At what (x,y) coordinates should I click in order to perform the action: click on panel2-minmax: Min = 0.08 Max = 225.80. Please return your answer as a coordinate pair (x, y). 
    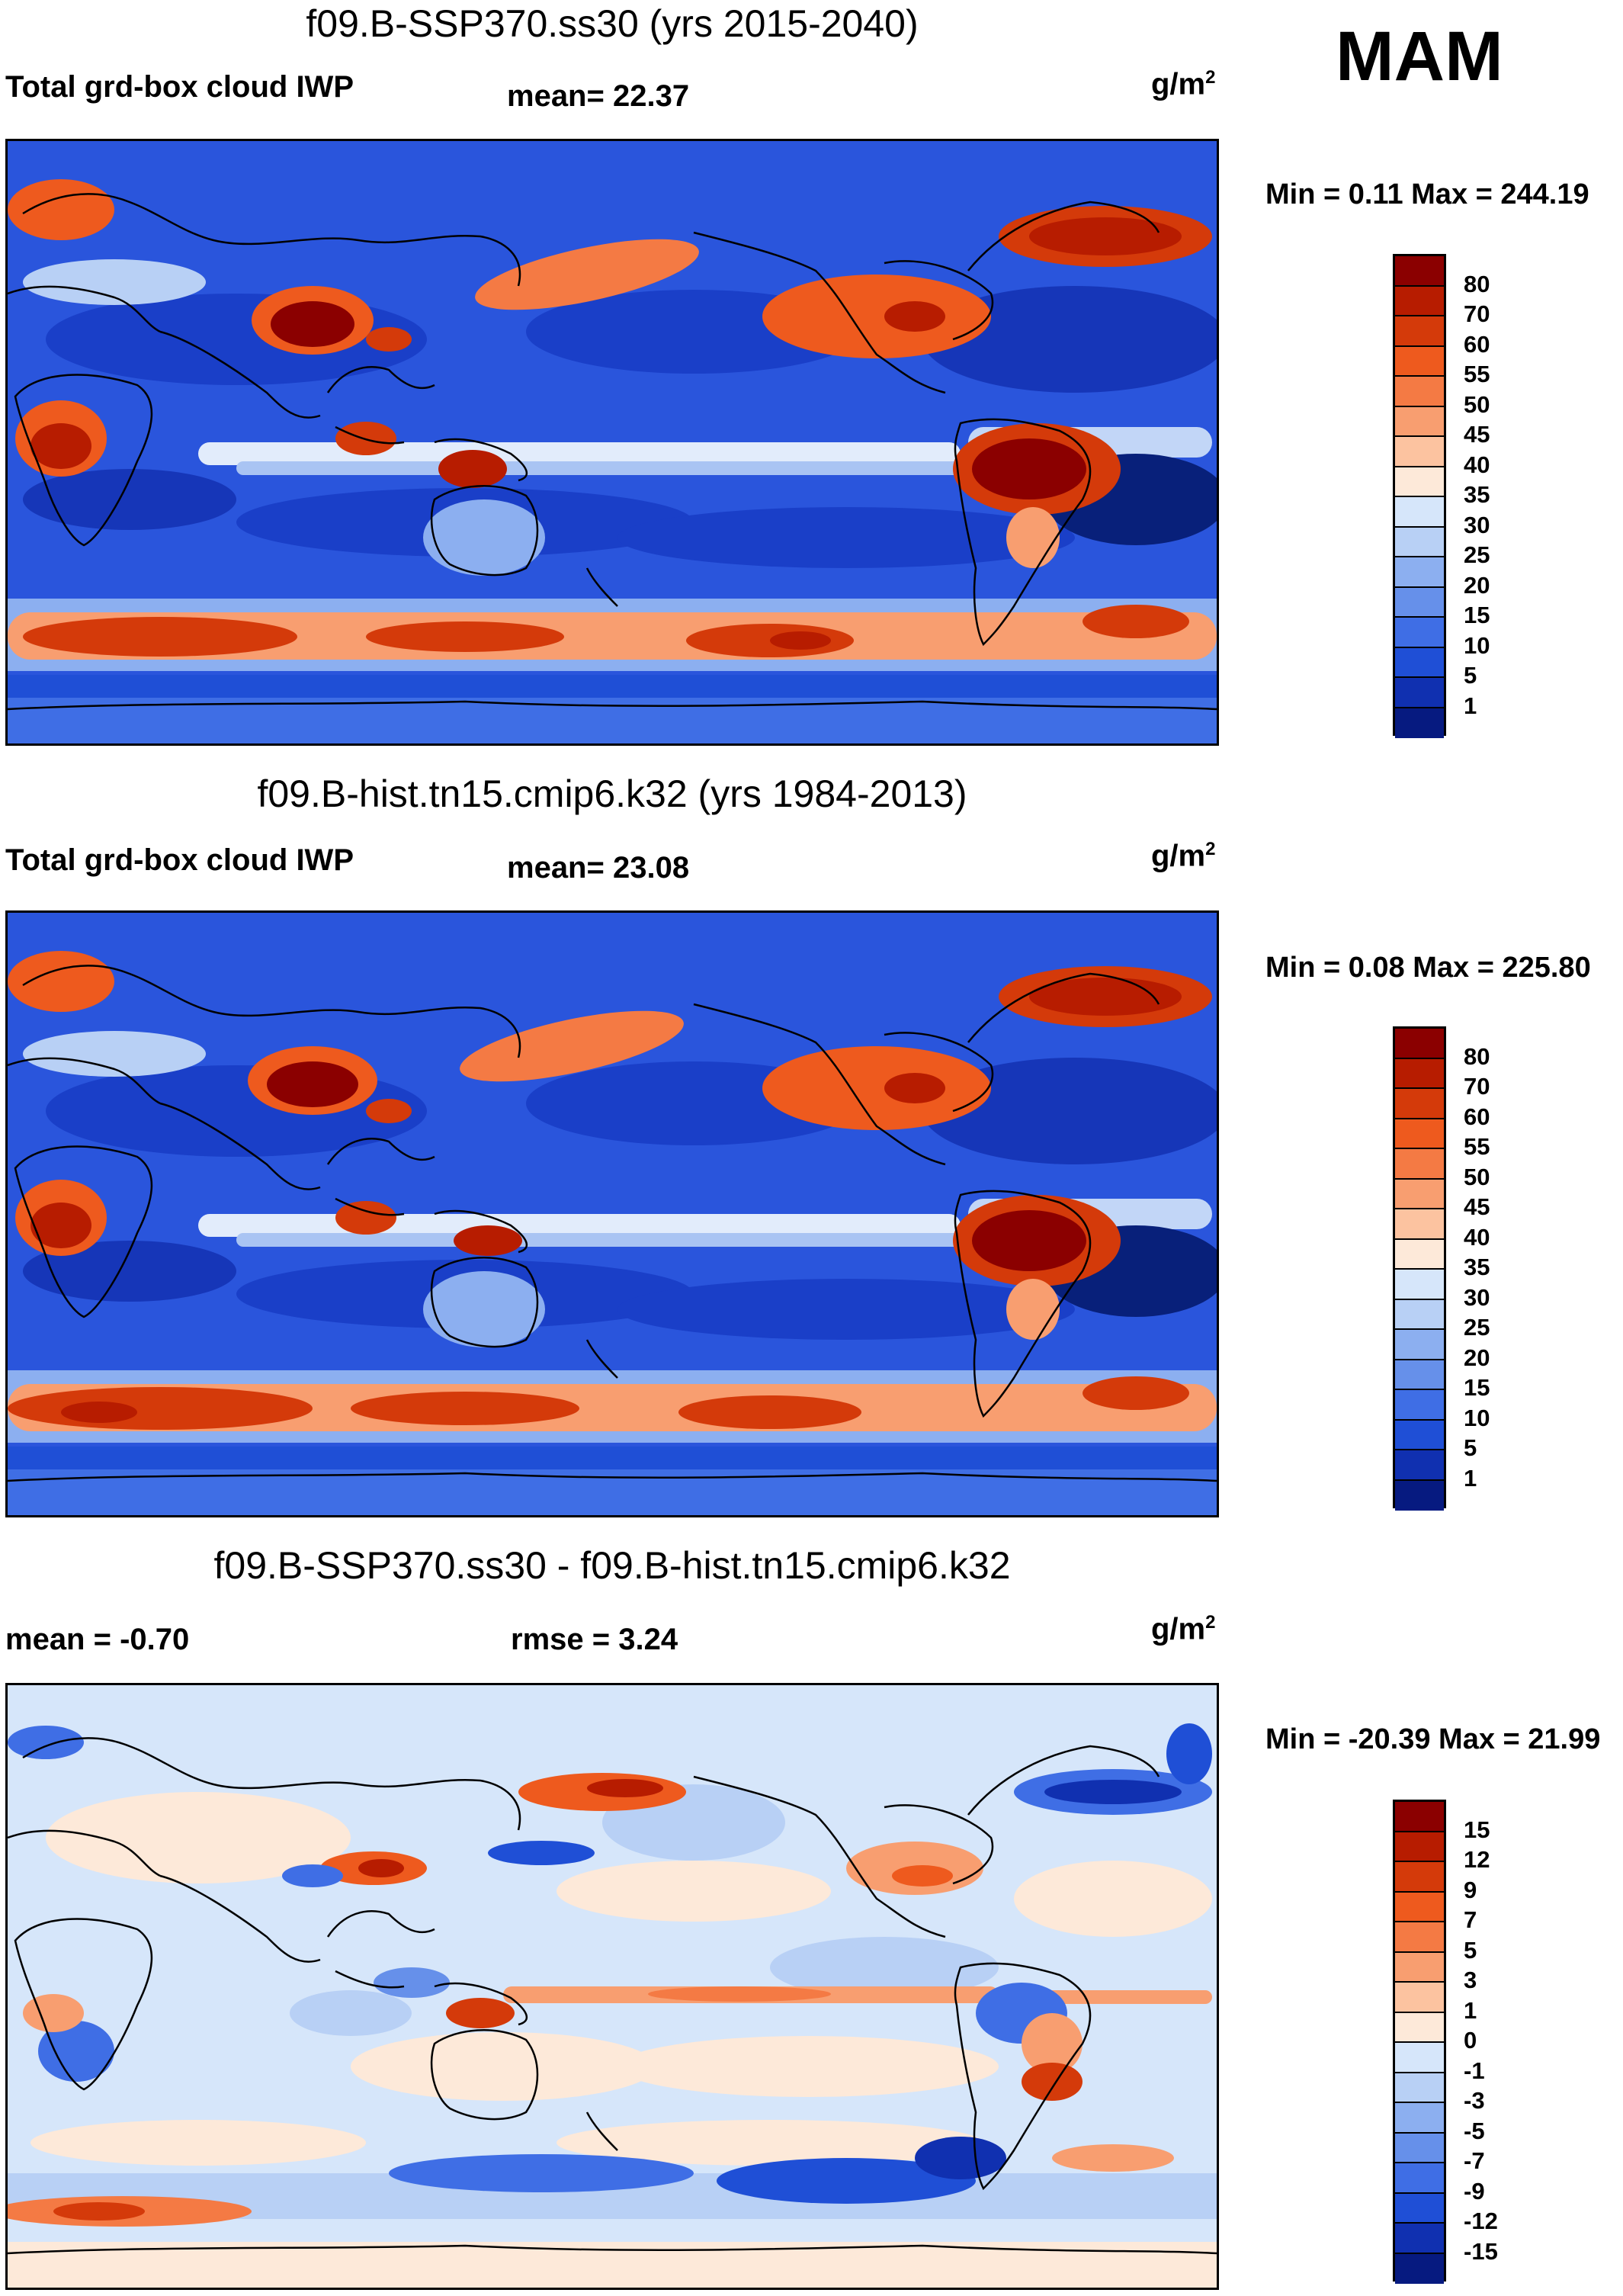
    Looking at the image, I should click on (1428, 968).